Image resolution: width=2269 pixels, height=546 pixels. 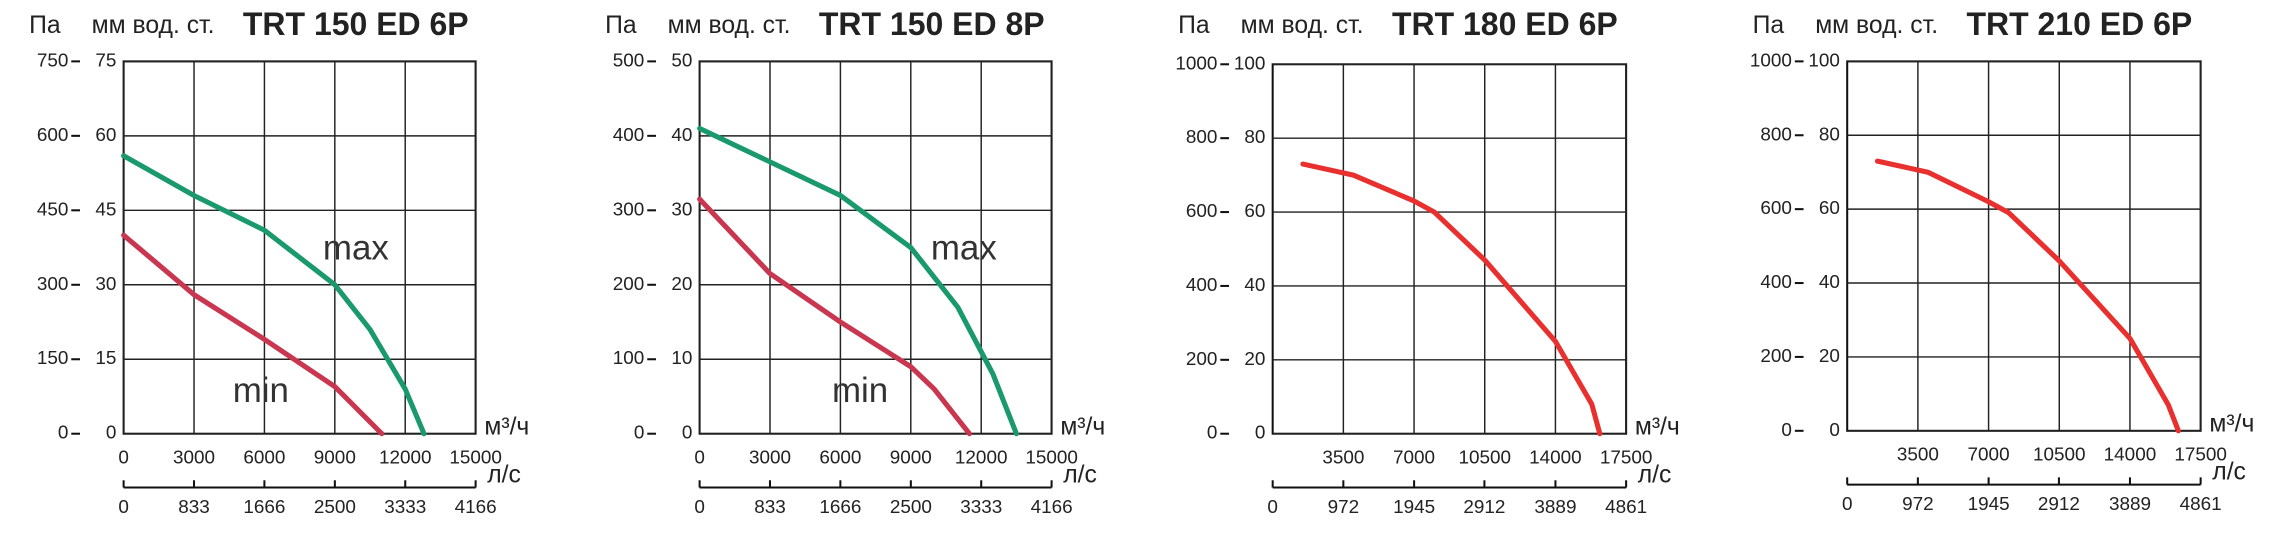 What do you see at coordinates (1414, 457) in the screenshot?
I see `x-tick-label: 7000` at bounding box center [1414, 457].